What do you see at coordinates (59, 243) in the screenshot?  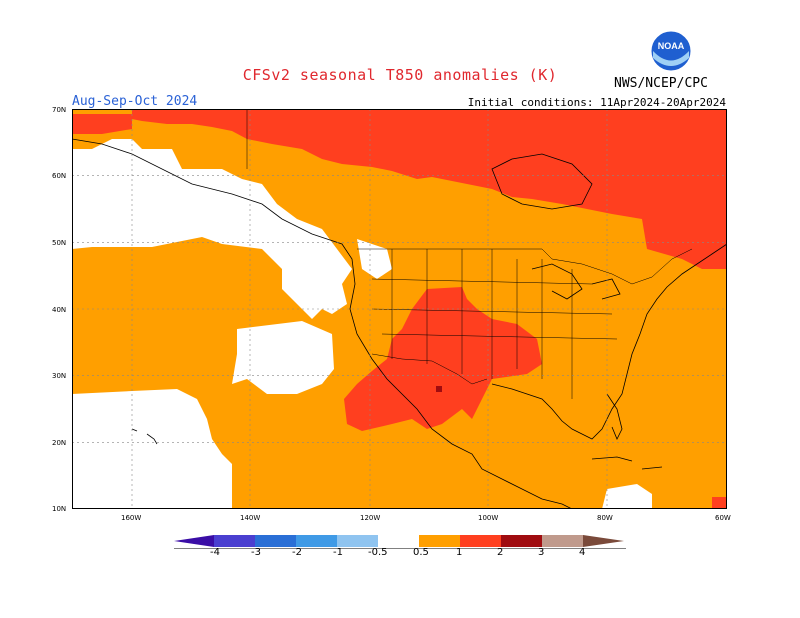 I see `lat-label-50n: 50N` at bounding box center [59, 243].